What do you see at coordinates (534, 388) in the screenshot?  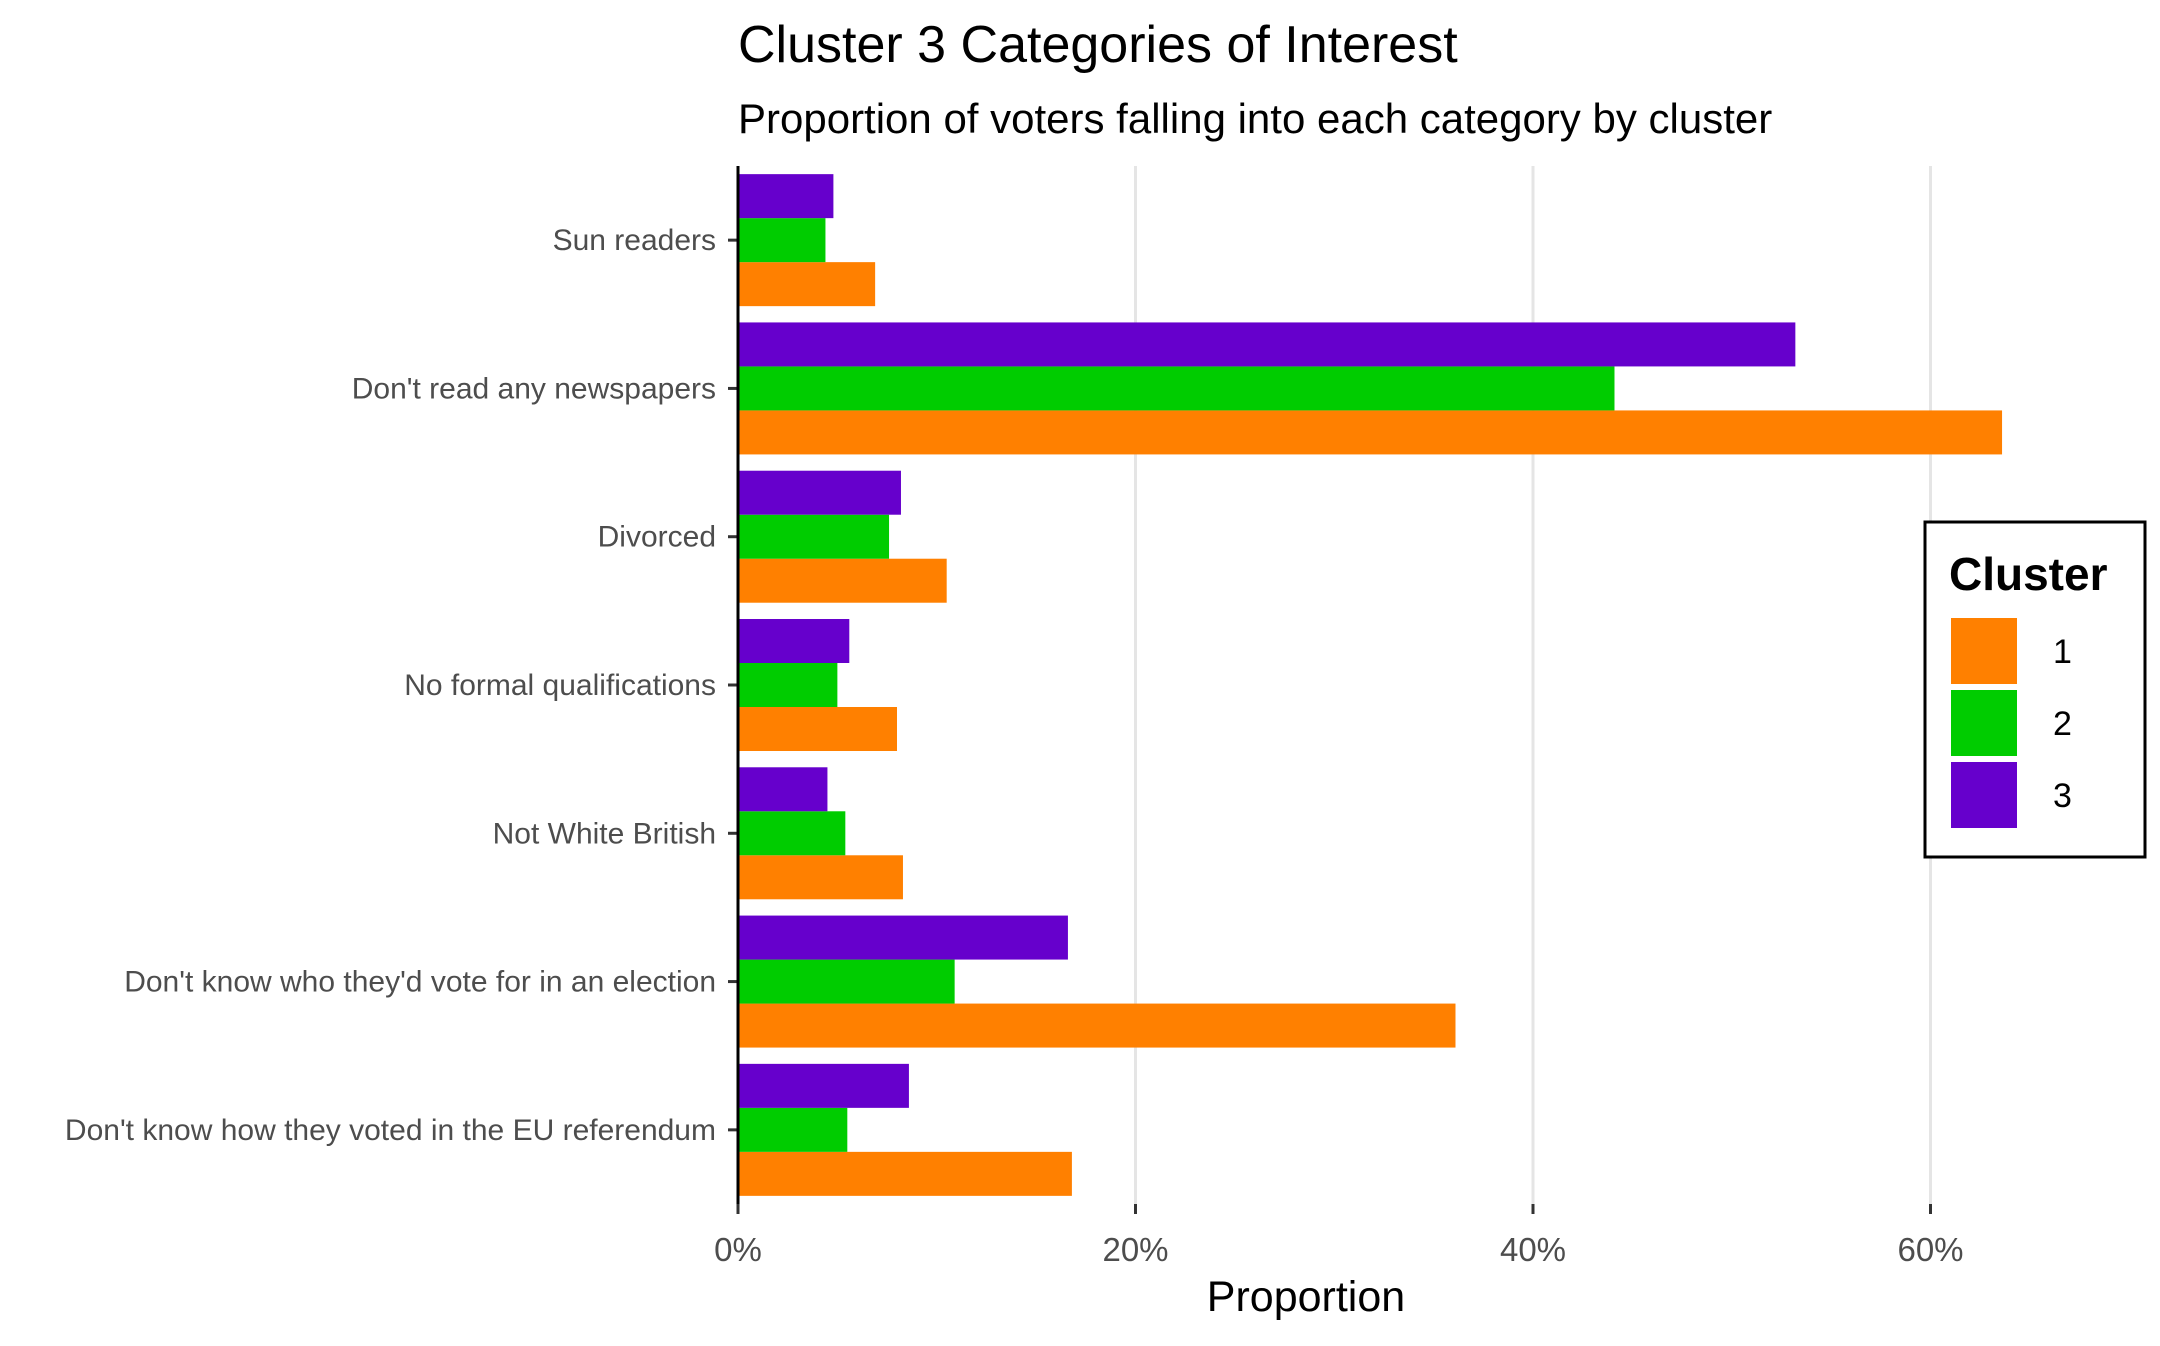 I see `y-tick-label: Don't read any newspapers` at bounding box center [534, 388].